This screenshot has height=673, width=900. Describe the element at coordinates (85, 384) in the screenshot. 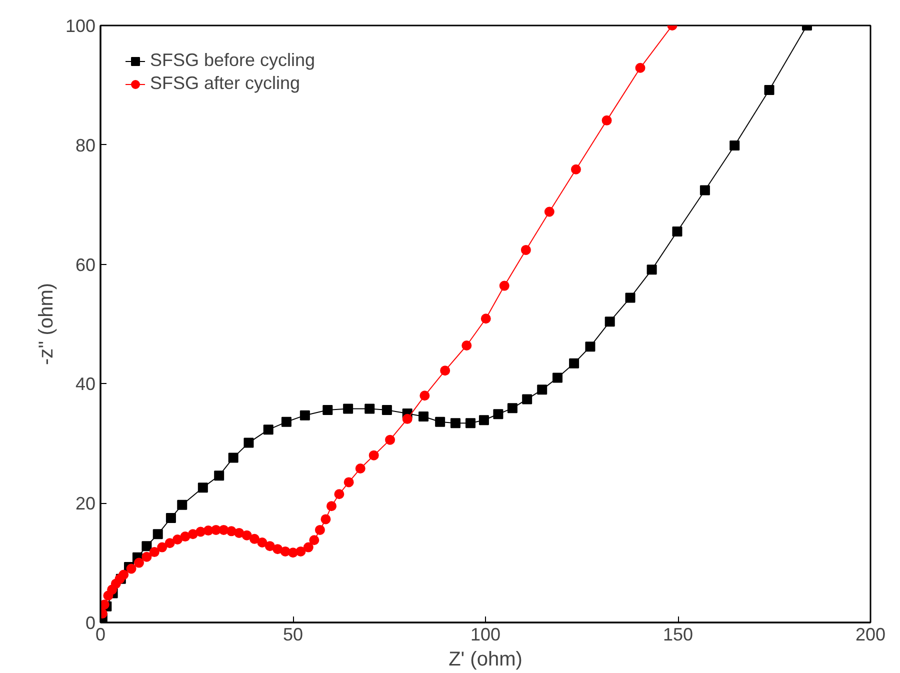

I see `y-tick-label: 40` at that location.